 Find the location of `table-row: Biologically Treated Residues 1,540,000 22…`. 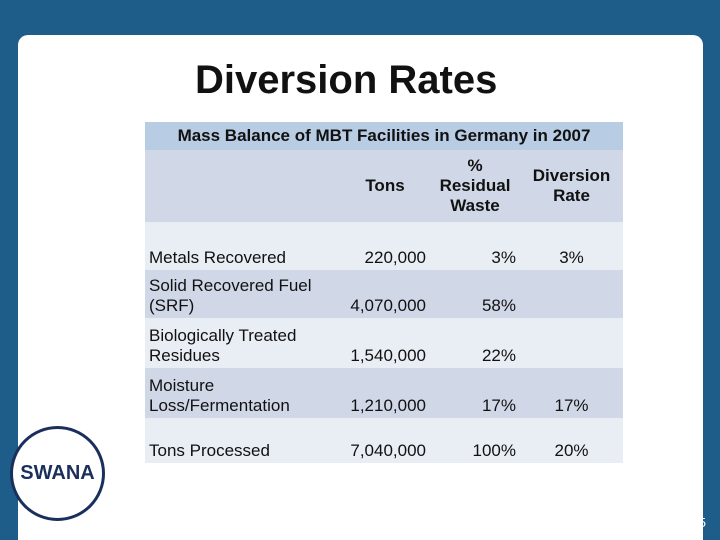

table-row: Biologically Treated Residues 1,540,000 22… is located at coordinates (384, 343).